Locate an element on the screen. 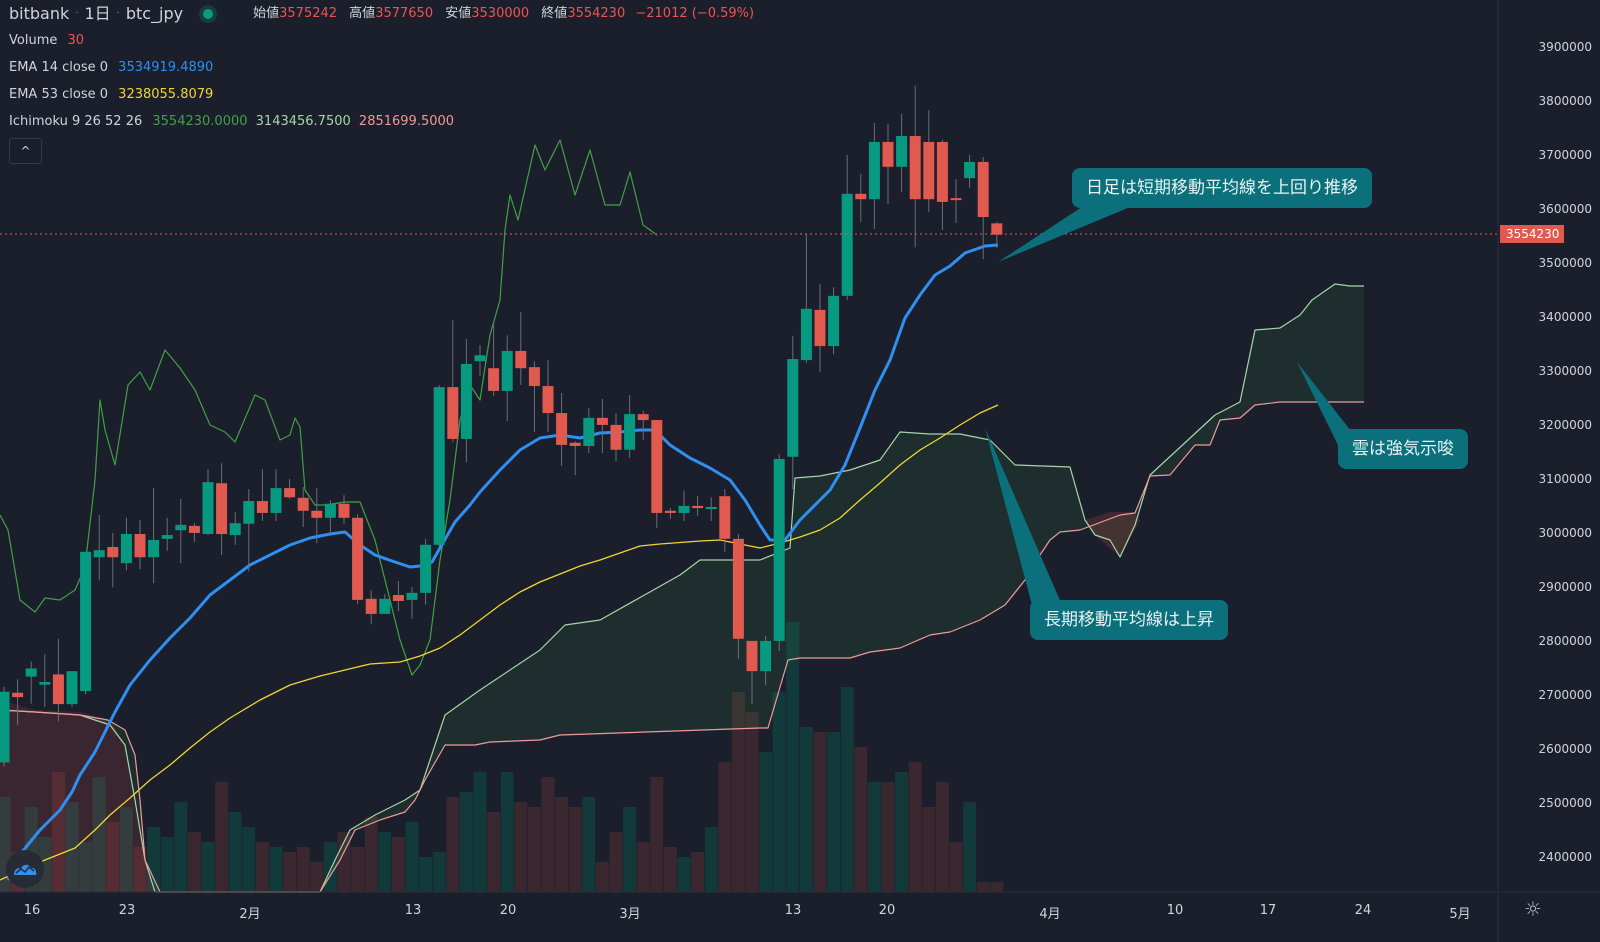  price-axis-label: 3200000 is located at coordinates (1565, 425).